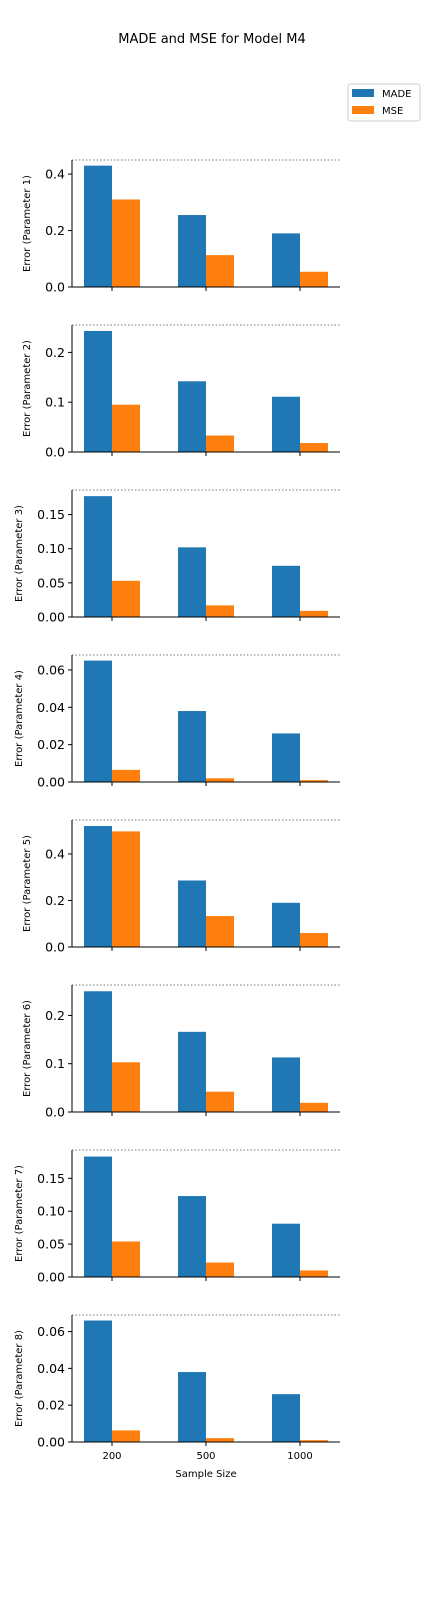 This screenshot has width=425, height=1600. Describe the element at coordinates (205, 1456) in the screenshot. I see `x-tick-label-500: 500` at that location.